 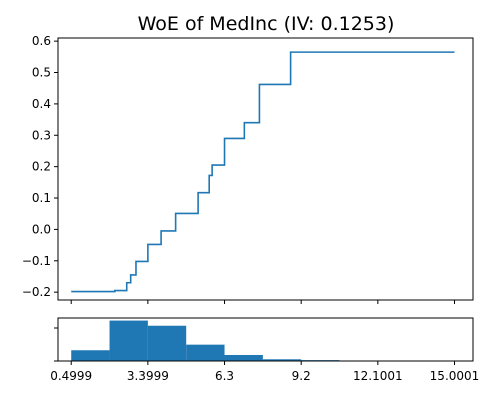 What do you see at coordinates (41, 73) in the screenshot?
I see `woe-y-tick-label: 0.5` at bounding box center [41, 73].